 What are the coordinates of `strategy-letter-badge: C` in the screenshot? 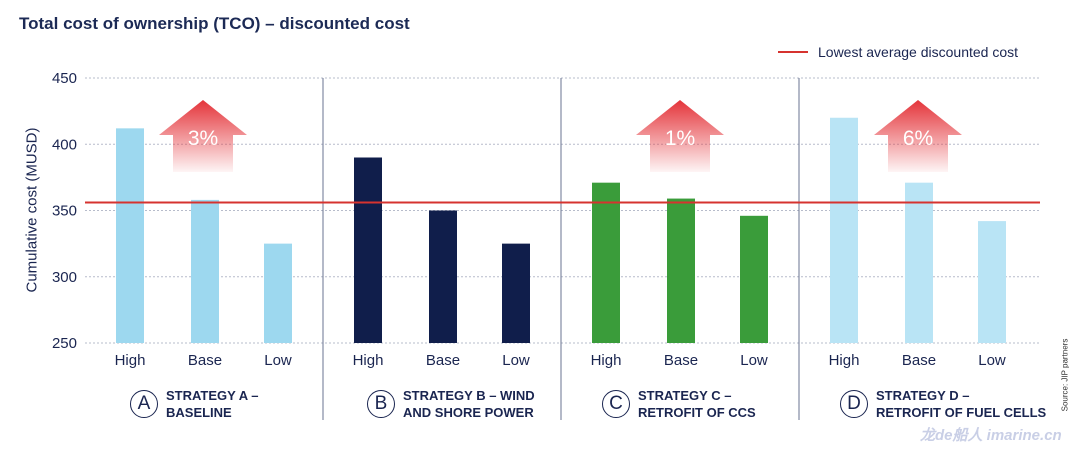 It's located at (616, 404).